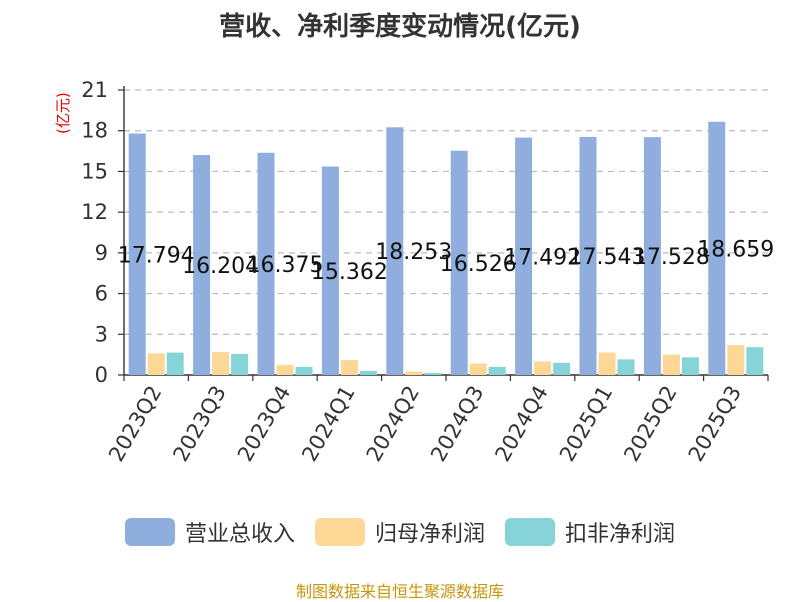 The width and height of the screenshot is (800, 602). Describe the element at coordinates (399, 591) in the screenshot. I see `source-note: 制图数据来自恒生聚源数据库` at that location.